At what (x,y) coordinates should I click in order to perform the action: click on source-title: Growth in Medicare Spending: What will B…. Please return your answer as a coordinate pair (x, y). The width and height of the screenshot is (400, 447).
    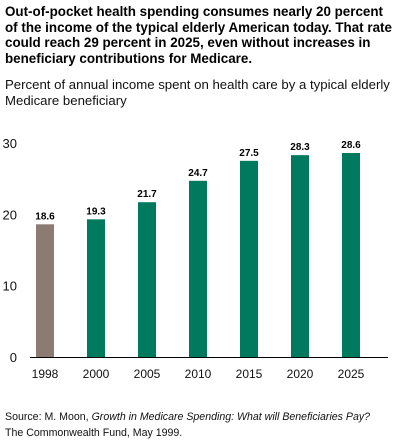
    Looking at the image, I should click on (231, 417).